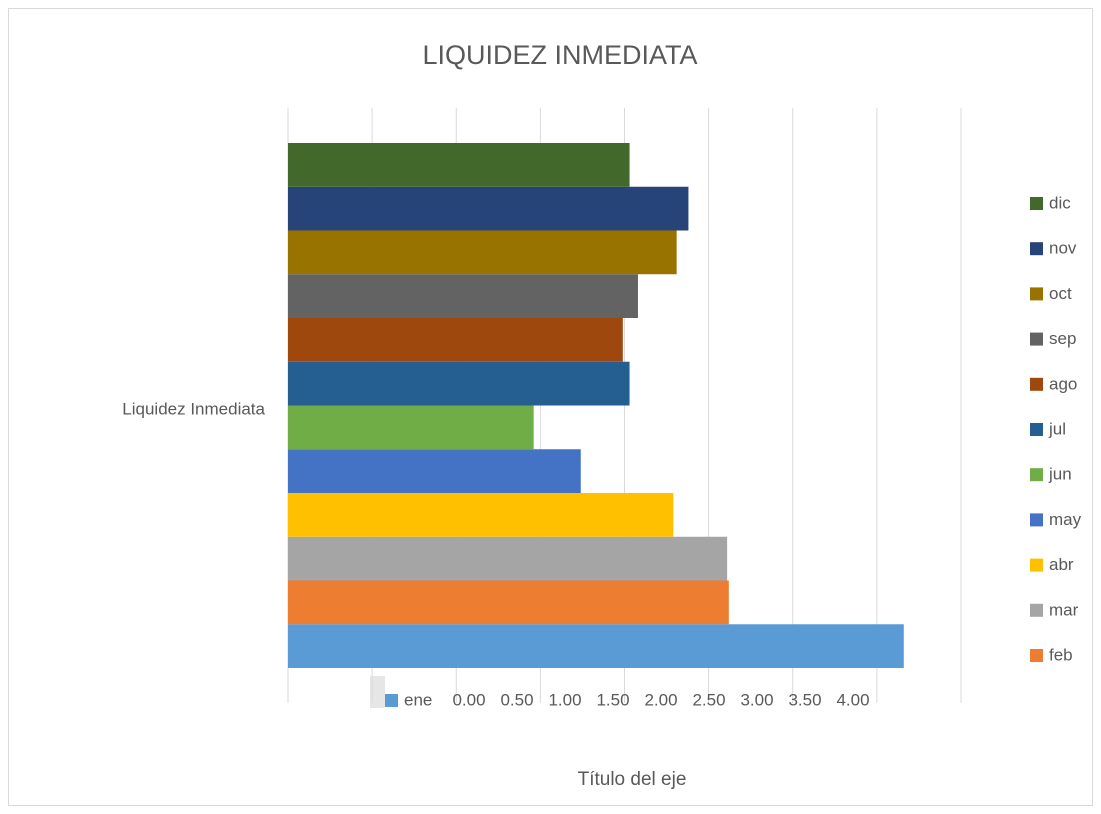 This screenshot has width=1101, height=814. Describe the element at coordinates (612, 699) in the screenshot. I see `x-tick-label: 1.50` at that location.